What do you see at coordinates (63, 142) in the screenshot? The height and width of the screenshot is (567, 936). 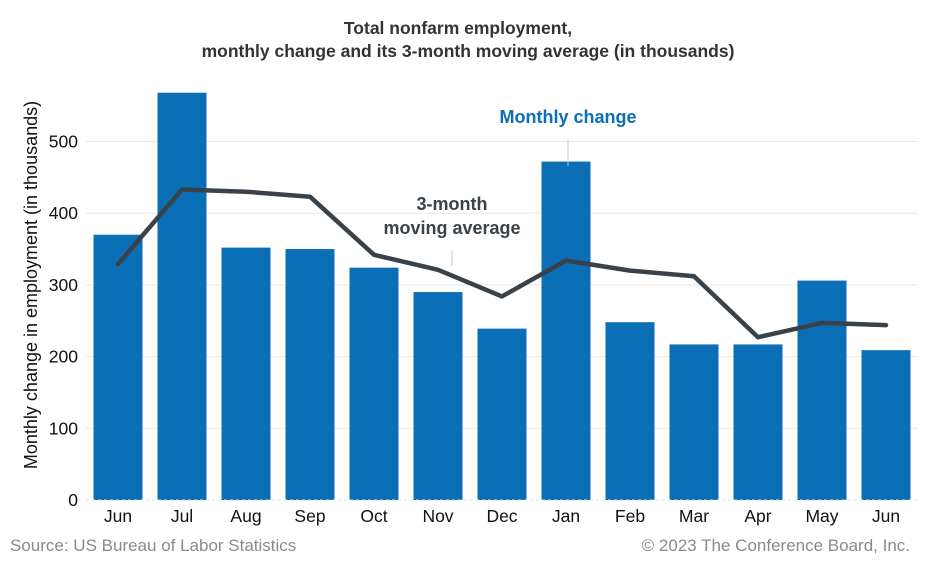 I see `y-tick-label: 500` at bounding box center [63, 142].